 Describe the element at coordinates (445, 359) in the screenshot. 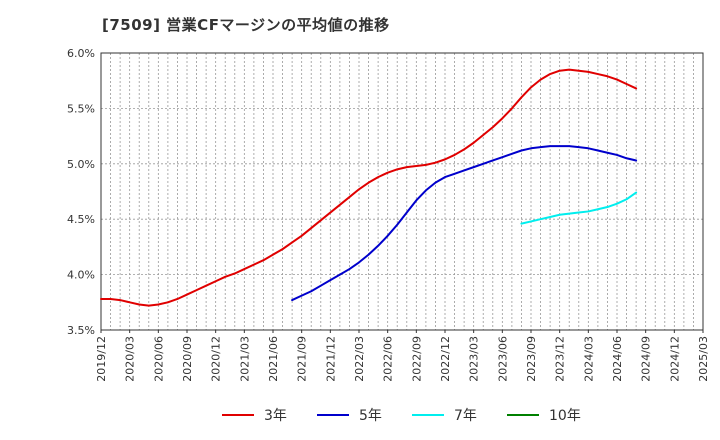

I see `x-tick-label: 2022/12` at that location.